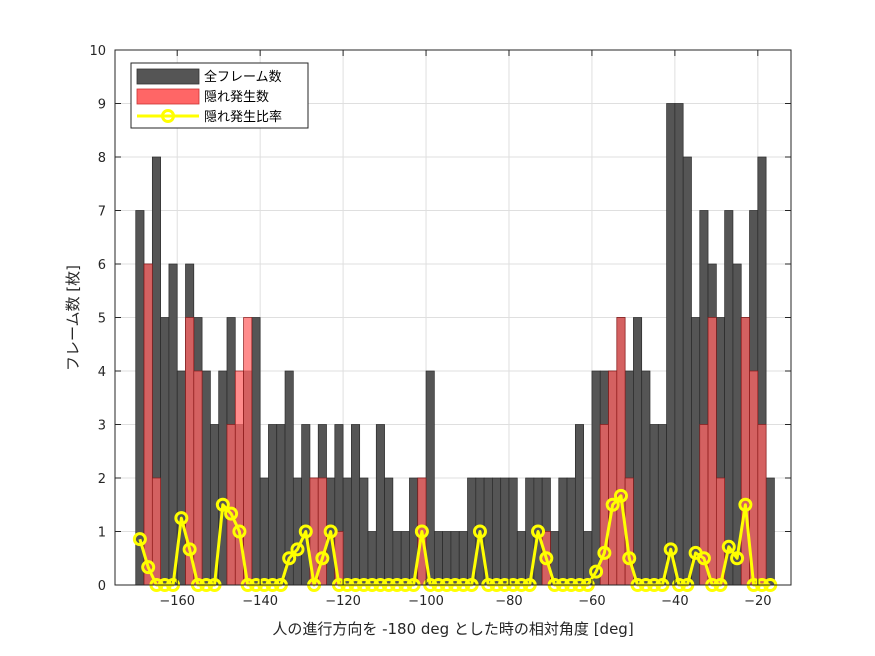  What do you see at coordinates (177, 601) in the screenshot?
I see `x-tick-label: −160` at bounding box center [177, 601].